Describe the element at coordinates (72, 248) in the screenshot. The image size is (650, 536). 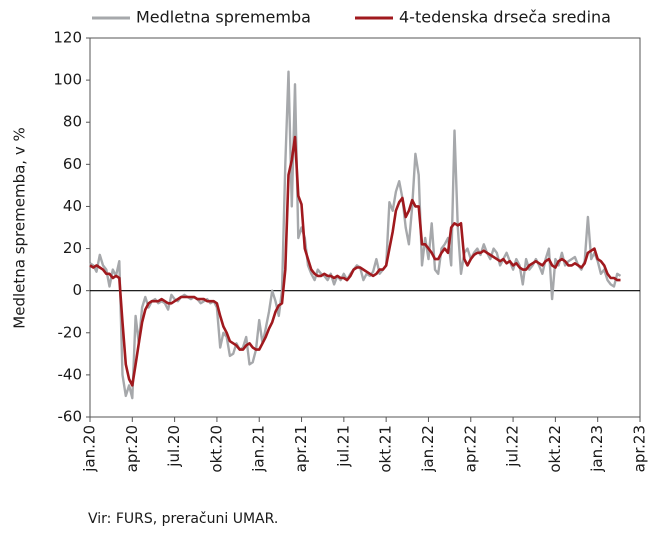
I see `y-tick-label: 20` at that location.